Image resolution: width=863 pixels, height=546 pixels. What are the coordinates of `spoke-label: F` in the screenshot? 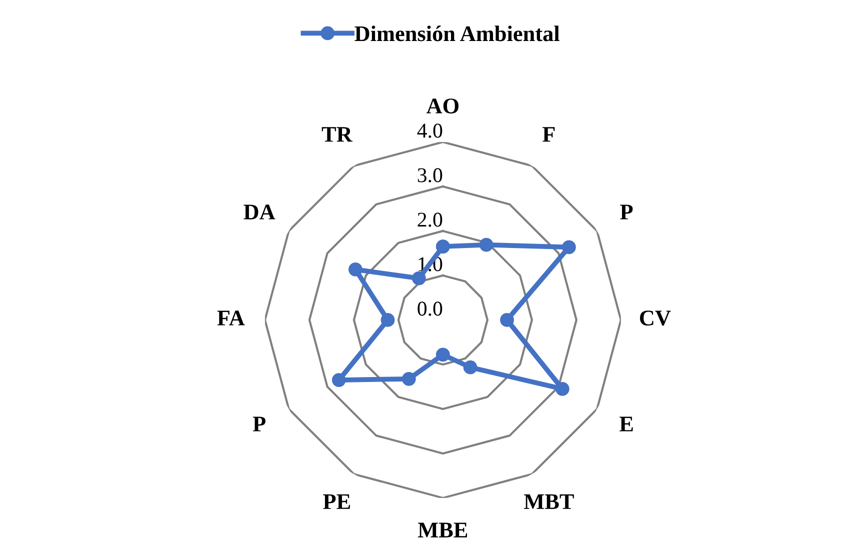 It's located at (548, 134).